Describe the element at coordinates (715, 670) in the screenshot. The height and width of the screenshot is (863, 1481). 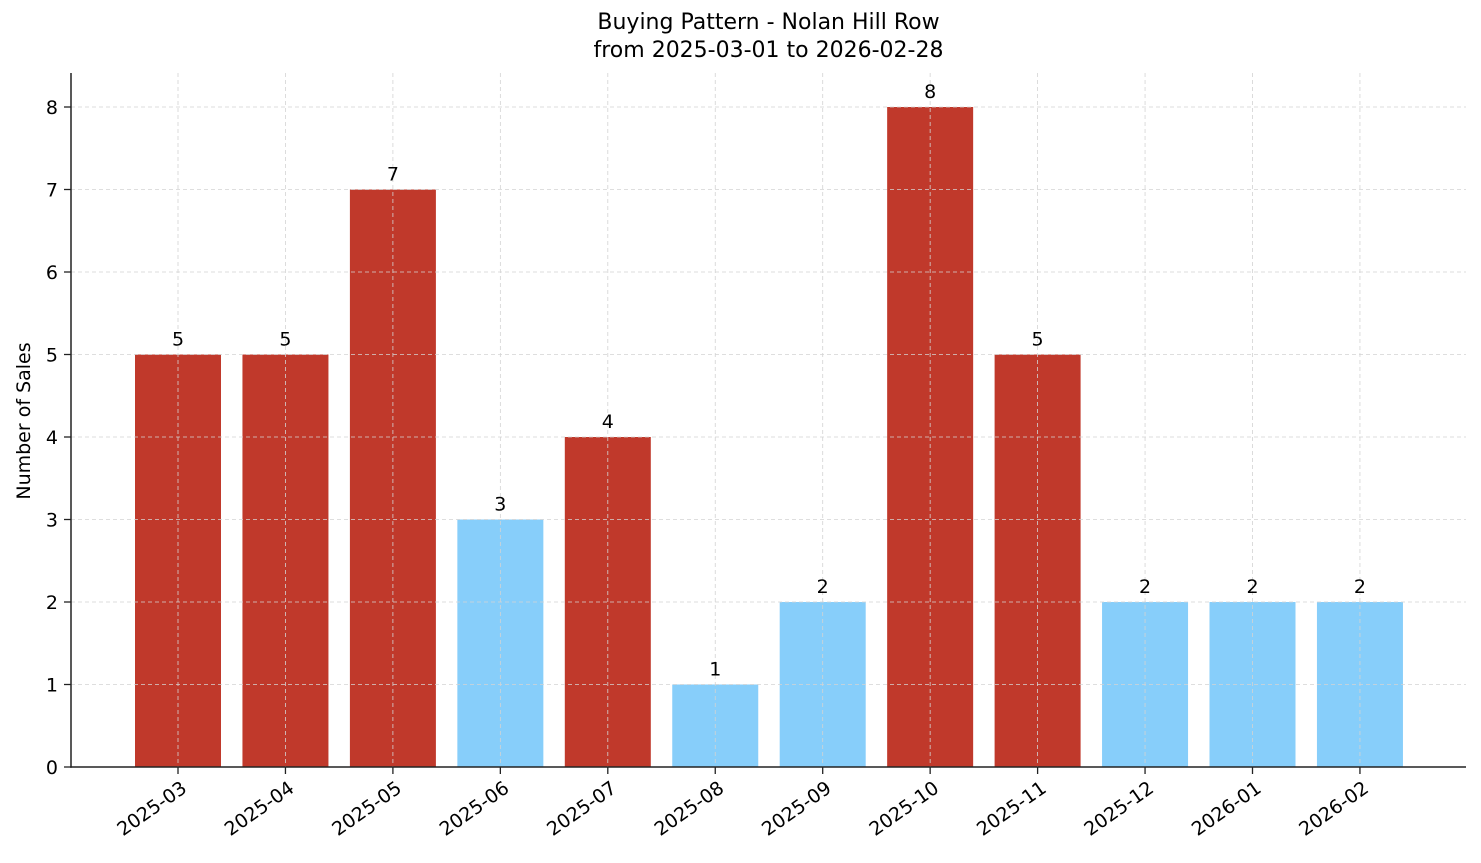
I see `data-label: 1` at that location.